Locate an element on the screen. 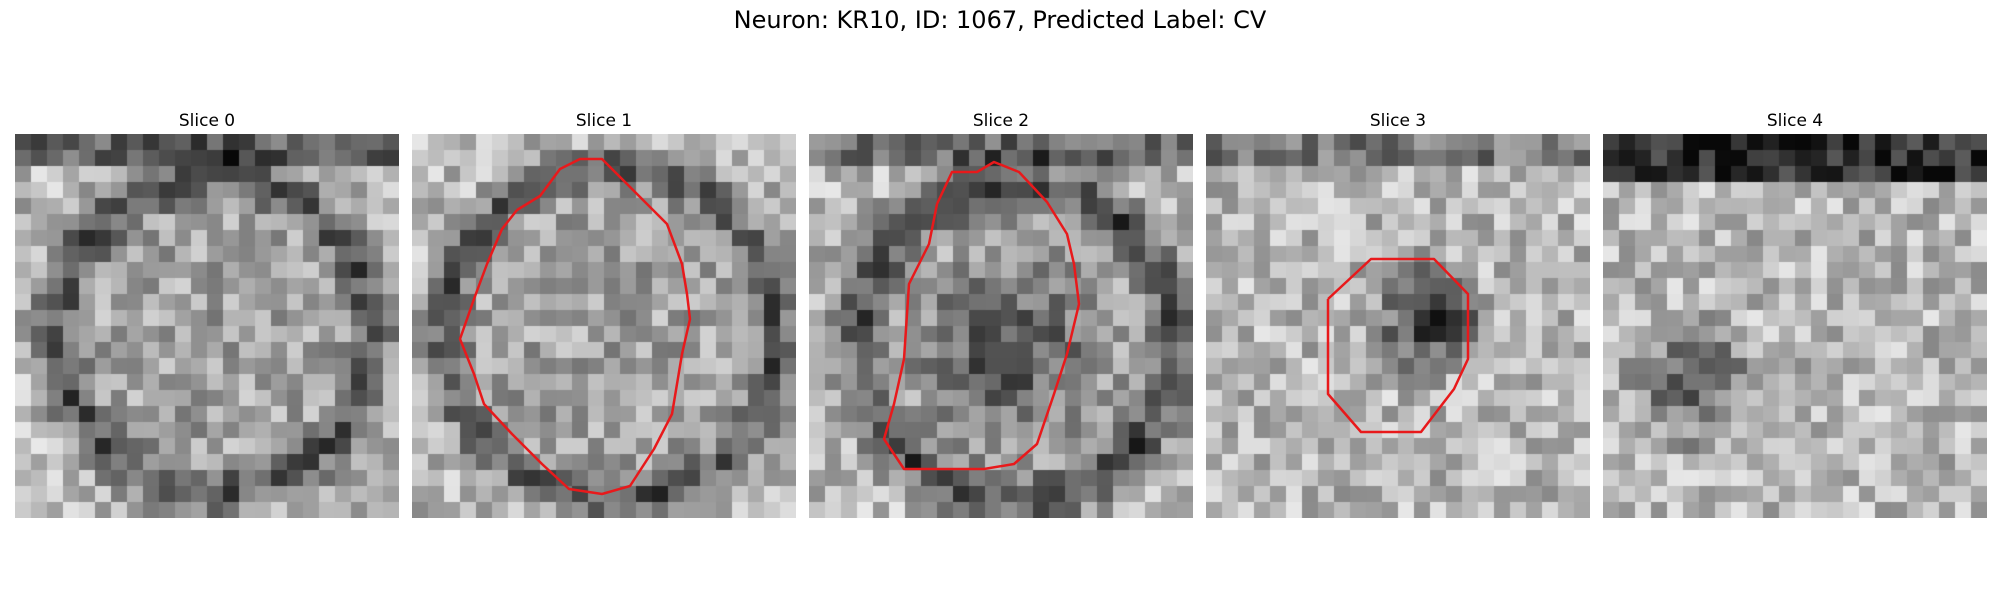 The image size is (2000, 600). slice-title-3: Slice 3 is located at coordinates (1398, 121).